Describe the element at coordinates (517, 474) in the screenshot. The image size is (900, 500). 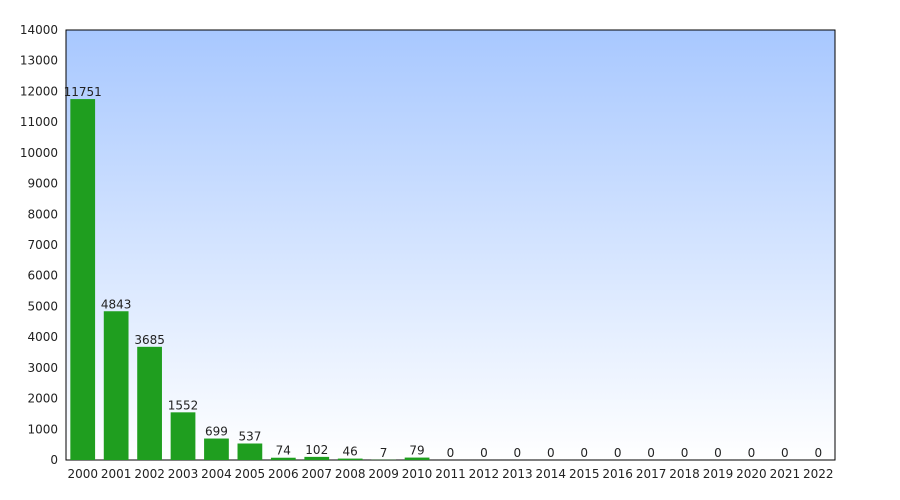
I see `x-tick-label-2013: 2013` at that location.